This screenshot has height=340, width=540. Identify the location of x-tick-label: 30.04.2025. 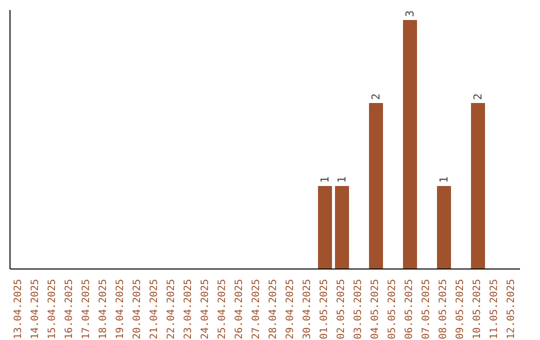
(307, 309).